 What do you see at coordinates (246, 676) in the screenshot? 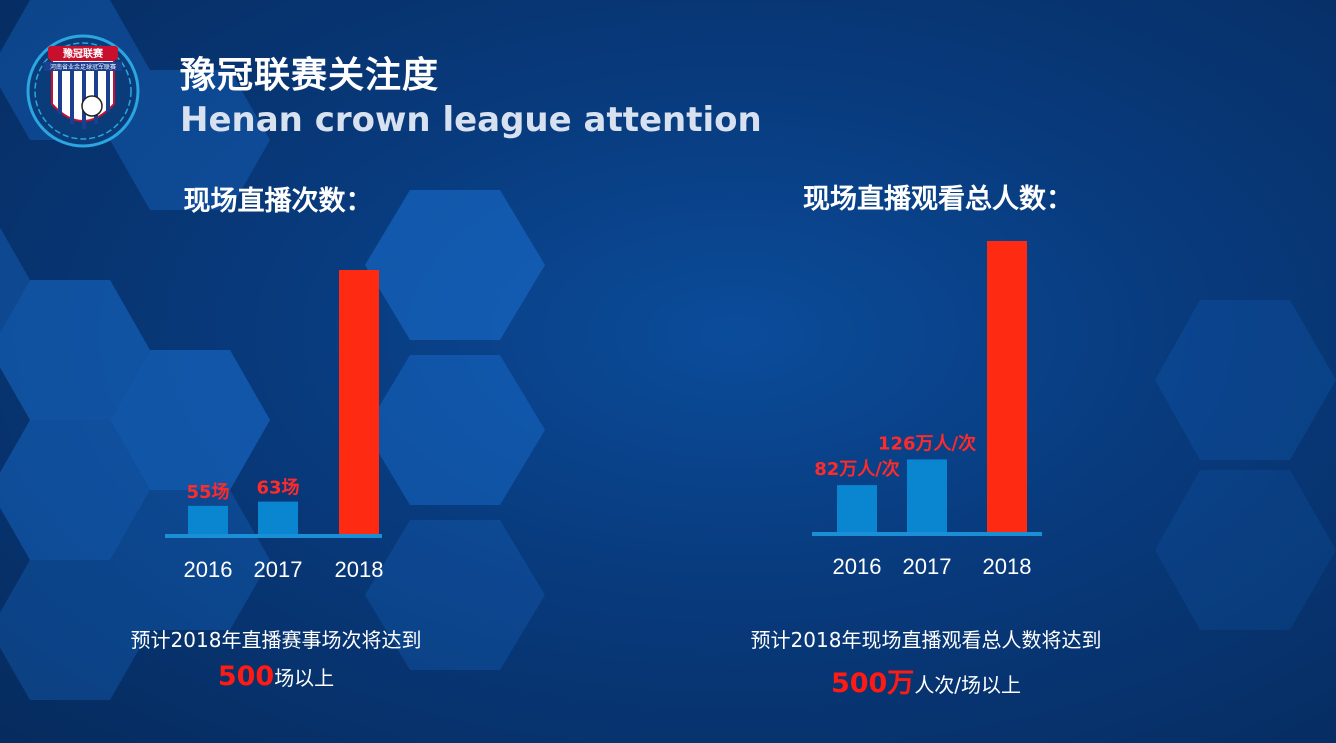
I see `note-left-highlight: 500` at bounding box center [246, 676].